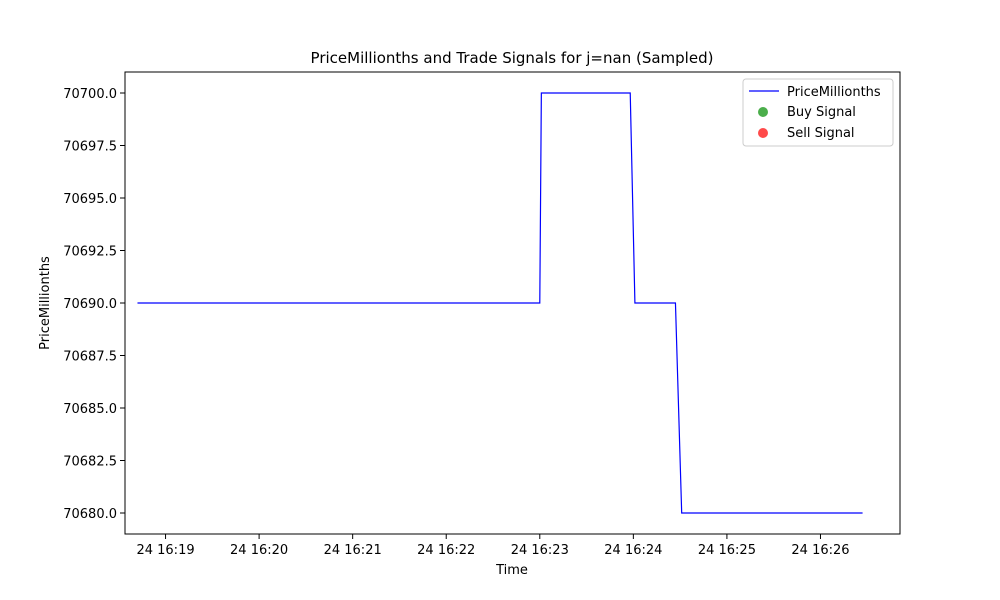  I want to click on y-tick-label: 70690.0, so click(90, 304).